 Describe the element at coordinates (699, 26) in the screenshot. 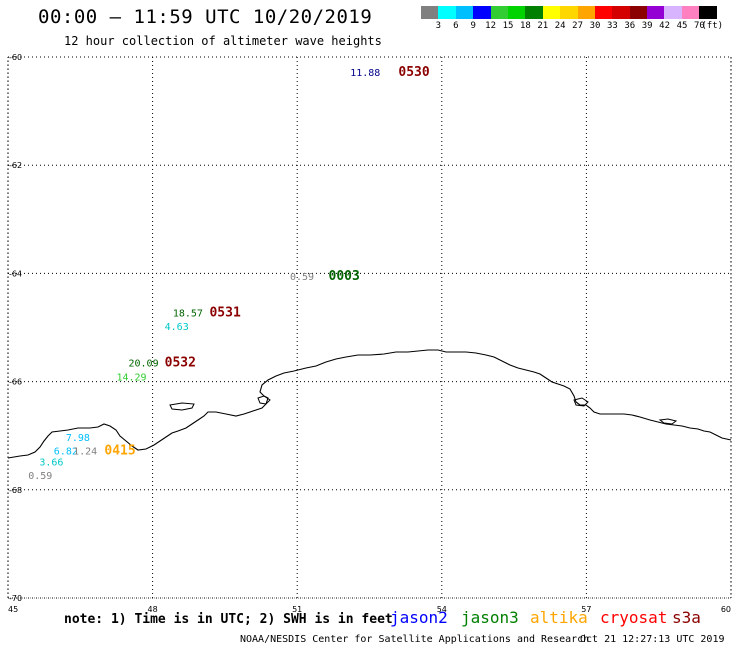

I see `color-scale-tick-label: 70` at that location.